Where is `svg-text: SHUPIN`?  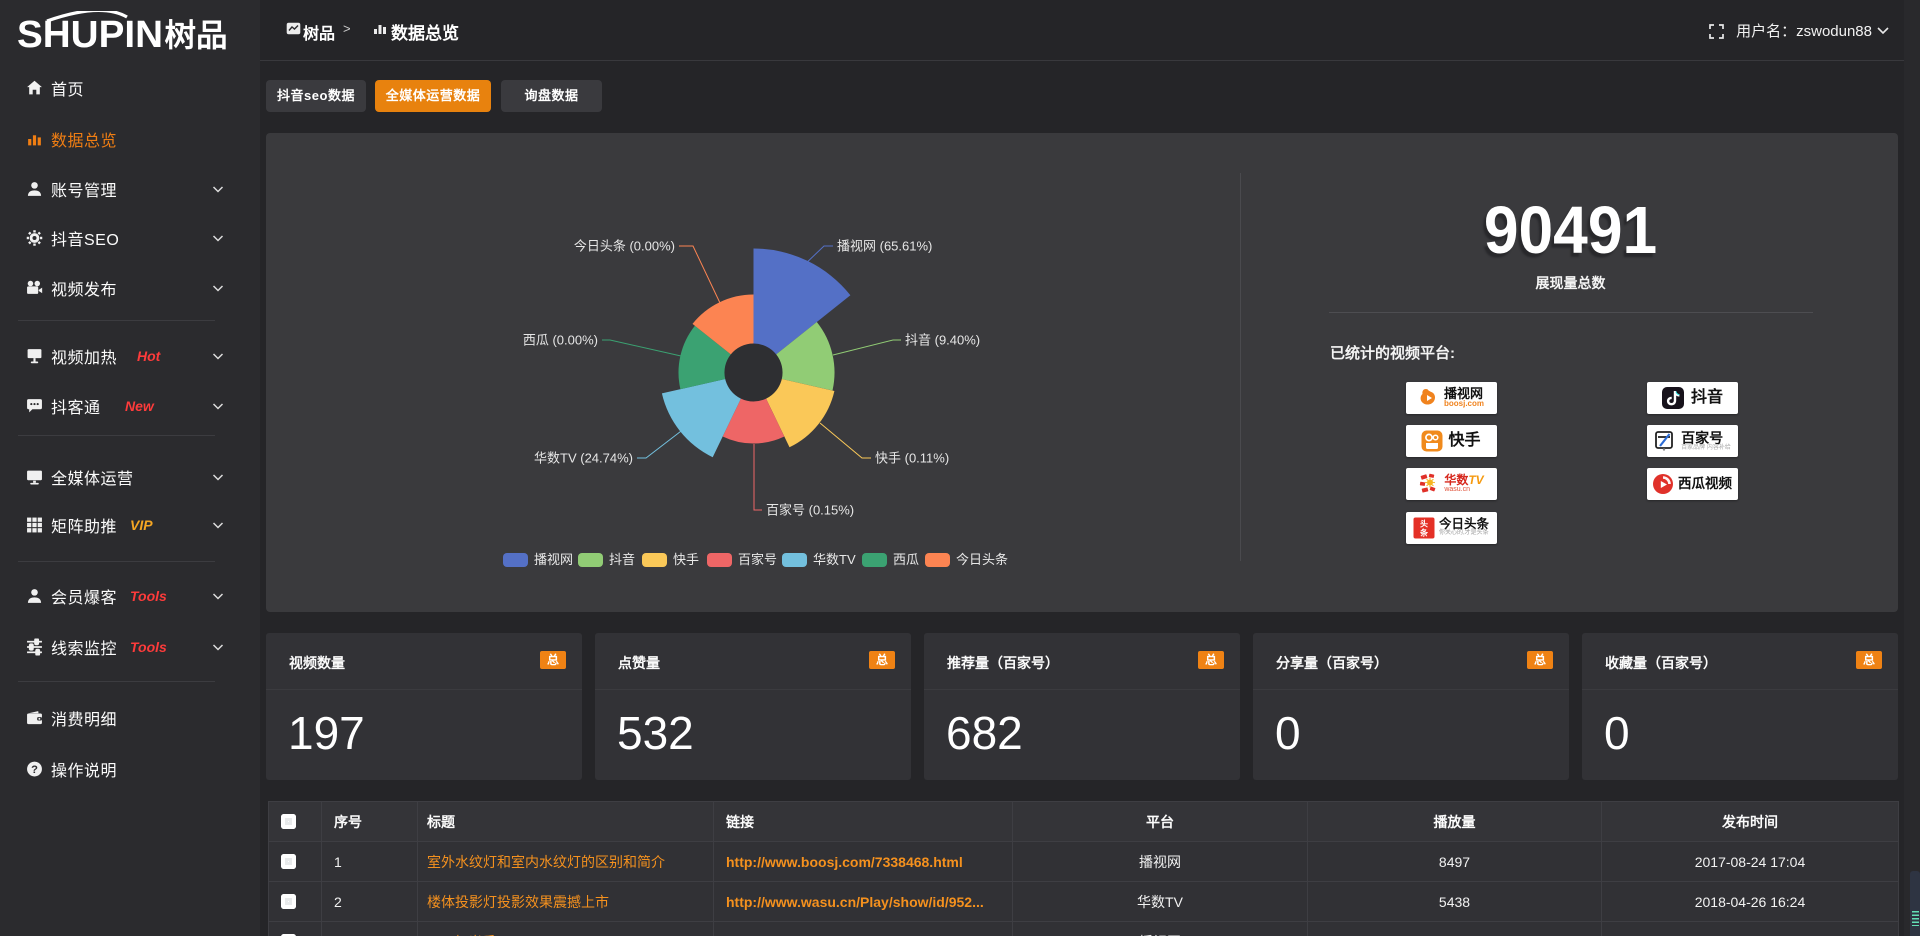 svg-text: SHUPIN is located at coordinates (90, 34).